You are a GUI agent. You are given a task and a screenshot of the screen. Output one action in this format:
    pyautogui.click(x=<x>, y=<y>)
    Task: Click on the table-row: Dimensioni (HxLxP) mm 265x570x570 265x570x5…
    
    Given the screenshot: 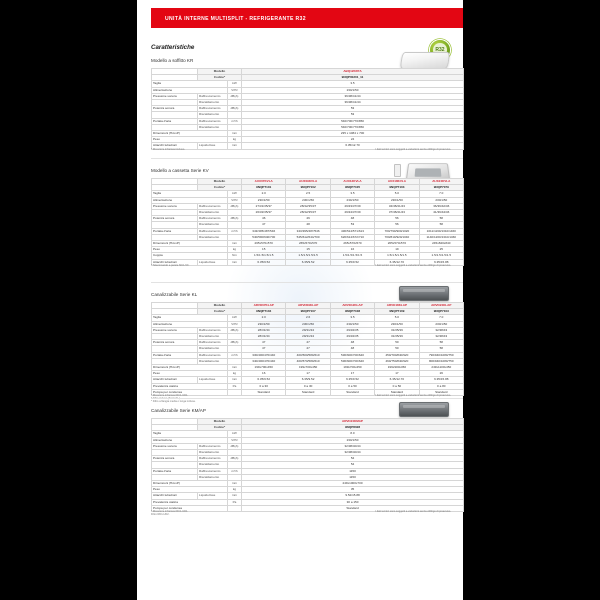 What is the action you would take?
    pyautogui.click(x=307, y=244)
    